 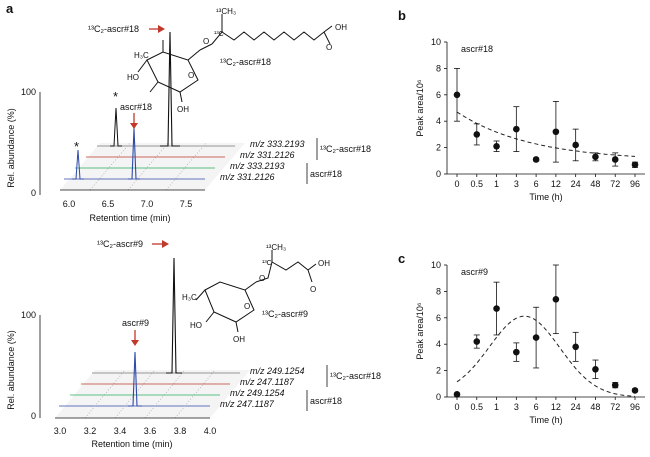 What do you see at coordinates (210, 431) in the screenshot?
I see `bottom-x-tick: 4.0` at bounding box center [210, 431].